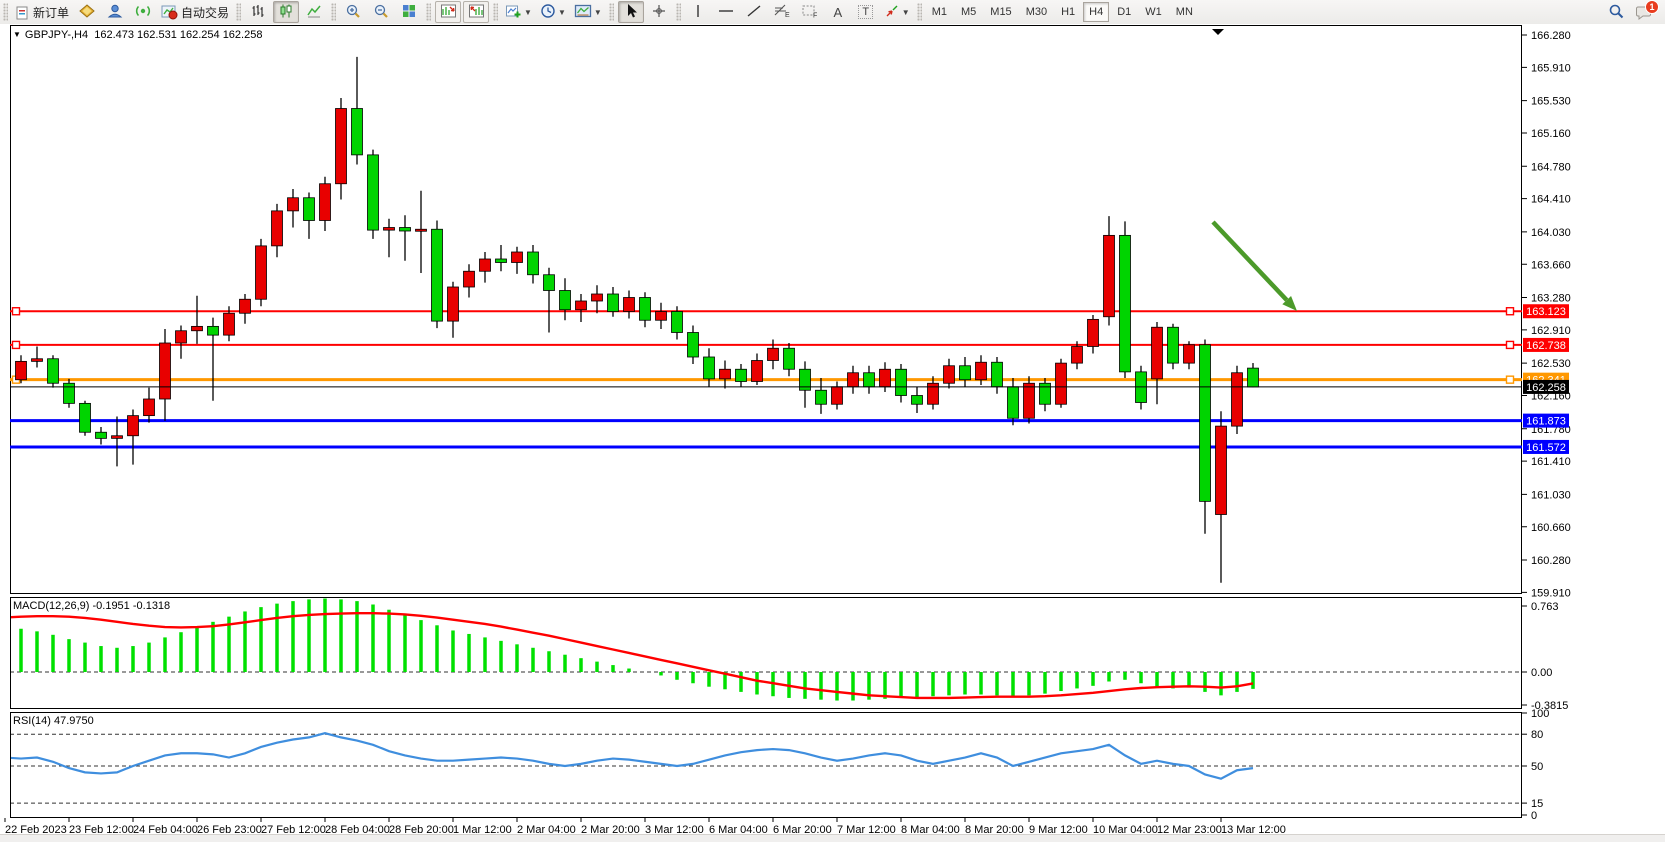 Image resolution: width=1665 pixels, height=842 pixels. I want to click on search-button, so click(1616, 12).